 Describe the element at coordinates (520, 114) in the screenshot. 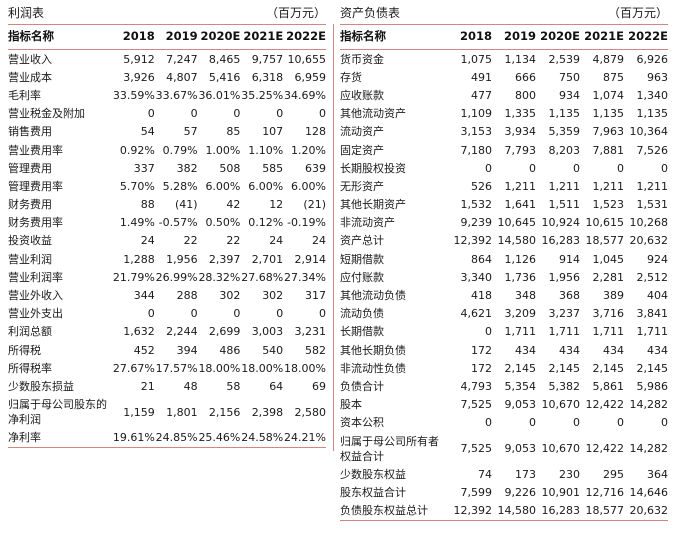

I see `cell-value: 1,335` at that location.